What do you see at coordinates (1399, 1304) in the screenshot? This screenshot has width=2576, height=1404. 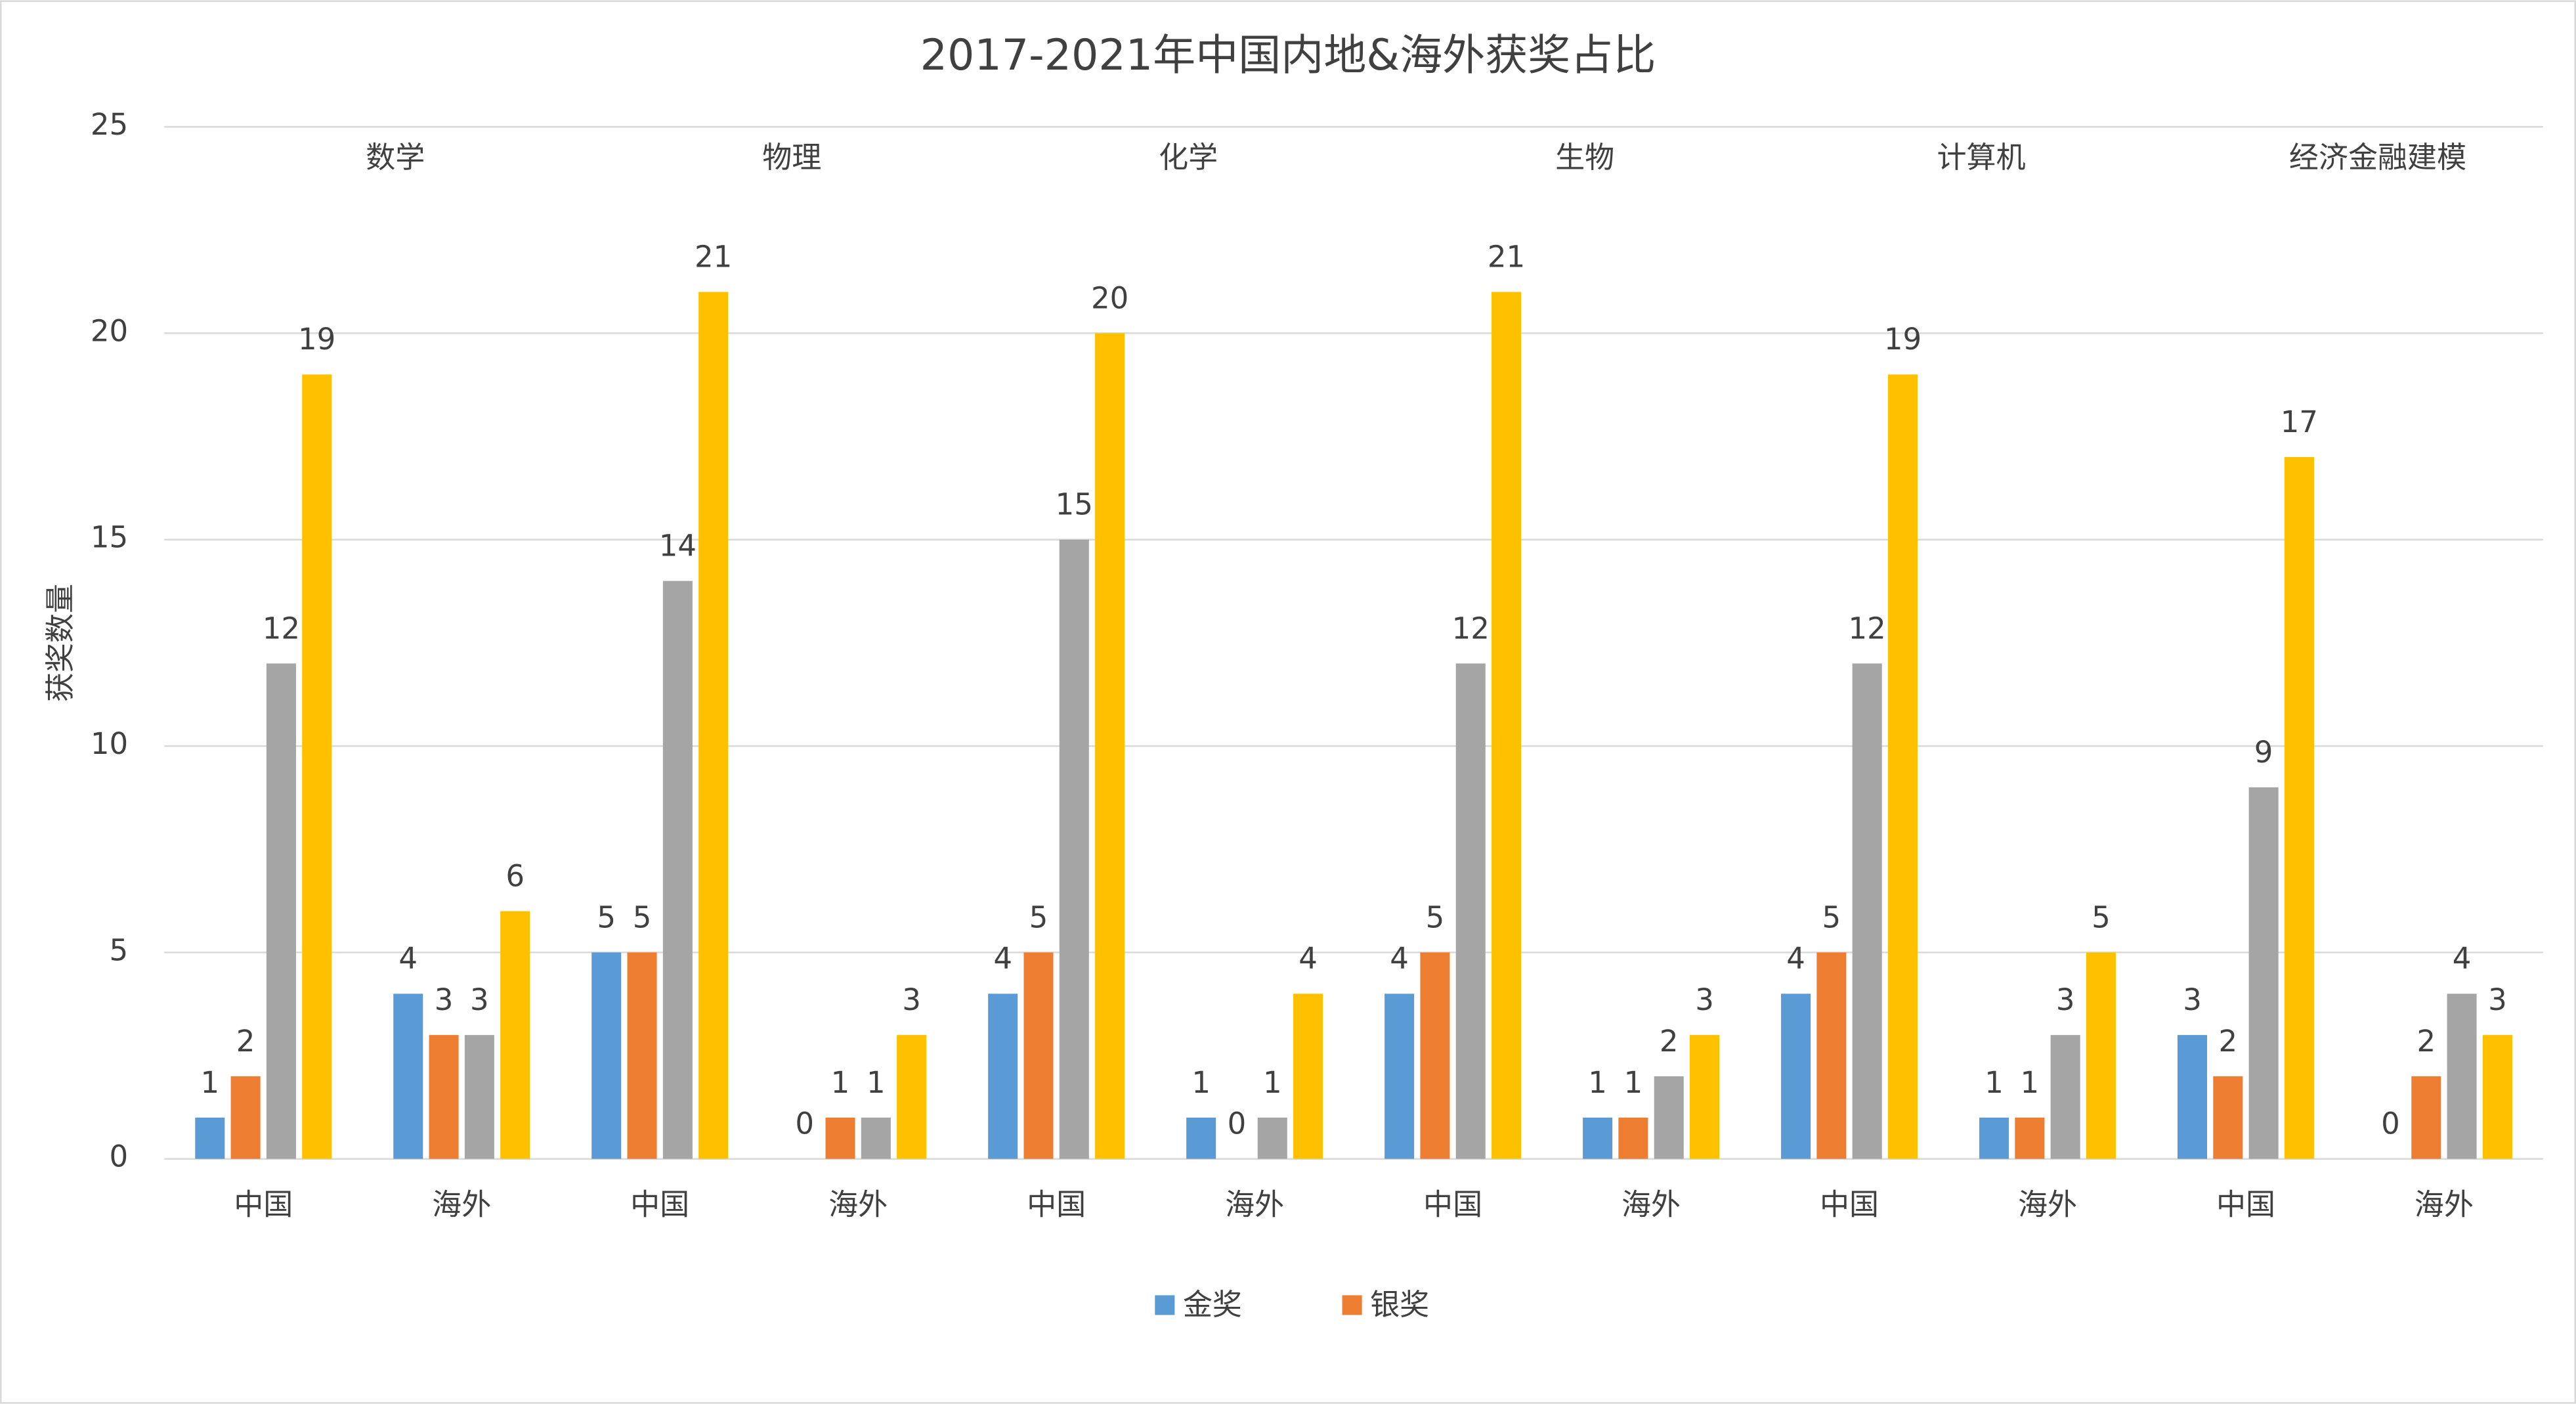 I see `legend-label: 银奖` at bounding box center [1399, 1304].